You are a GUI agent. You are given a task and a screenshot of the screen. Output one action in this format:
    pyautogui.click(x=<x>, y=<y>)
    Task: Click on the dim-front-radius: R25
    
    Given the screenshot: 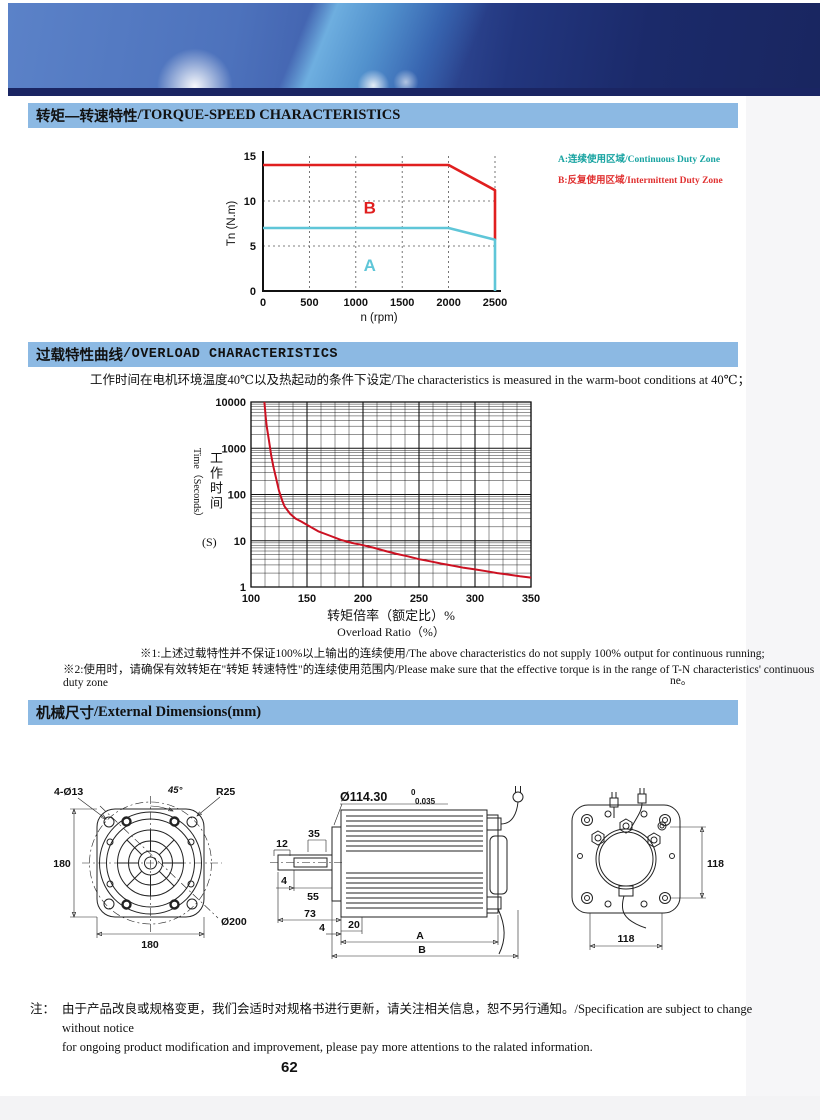 What is the action you would take?
    pyautogui.click(x=225, y=792)
    